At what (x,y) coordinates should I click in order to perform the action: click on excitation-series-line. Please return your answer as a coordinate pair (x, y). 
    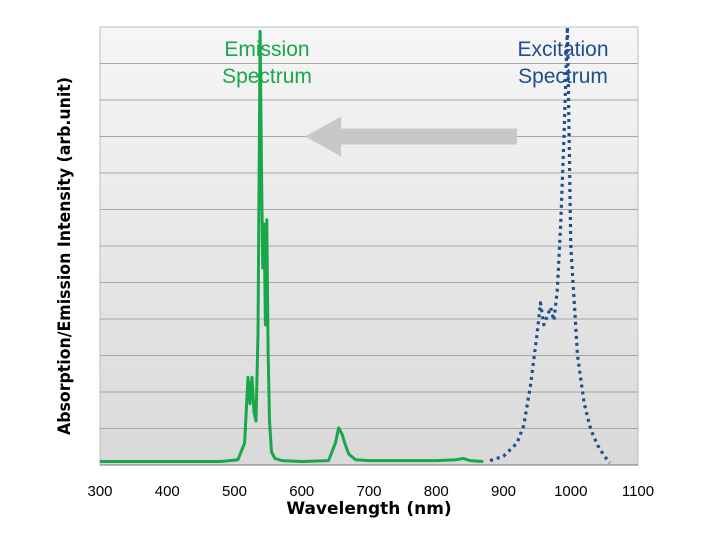
    Looking at the image, I should click on (550, 244).